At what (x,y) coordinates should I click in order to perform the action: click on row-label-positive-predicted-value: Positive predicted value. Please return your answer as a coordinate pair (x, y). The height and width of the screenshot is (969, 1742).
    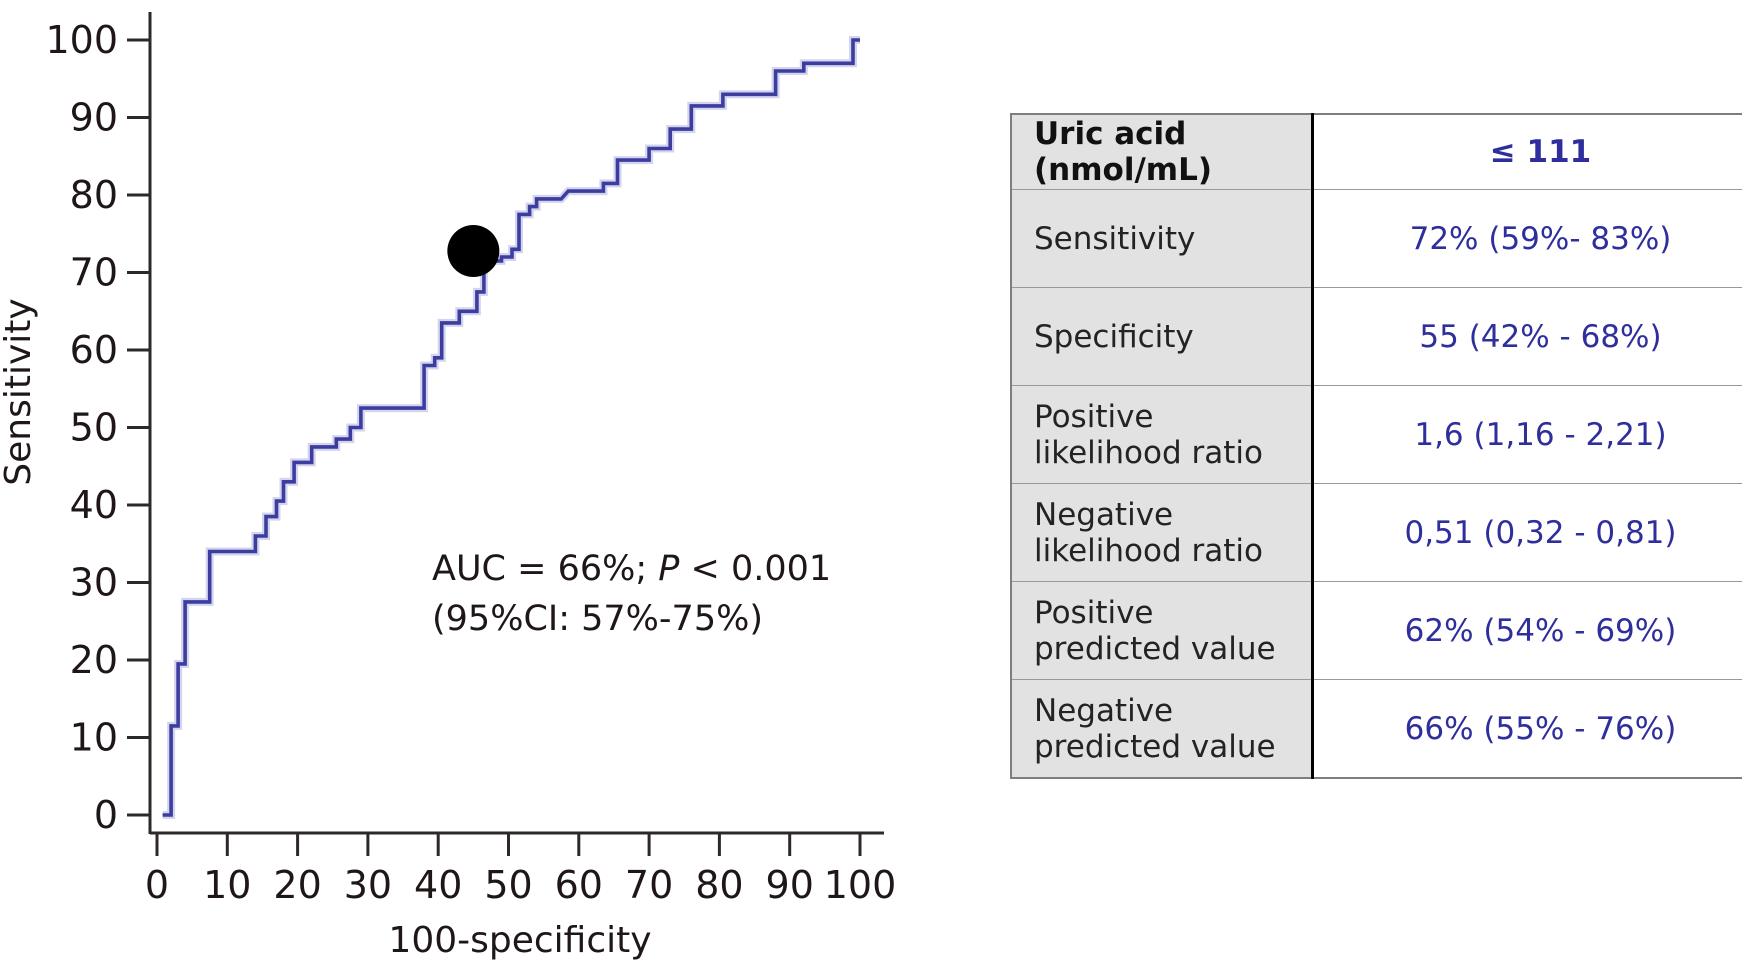
    Looking at the image, I should click on (1162, 630).